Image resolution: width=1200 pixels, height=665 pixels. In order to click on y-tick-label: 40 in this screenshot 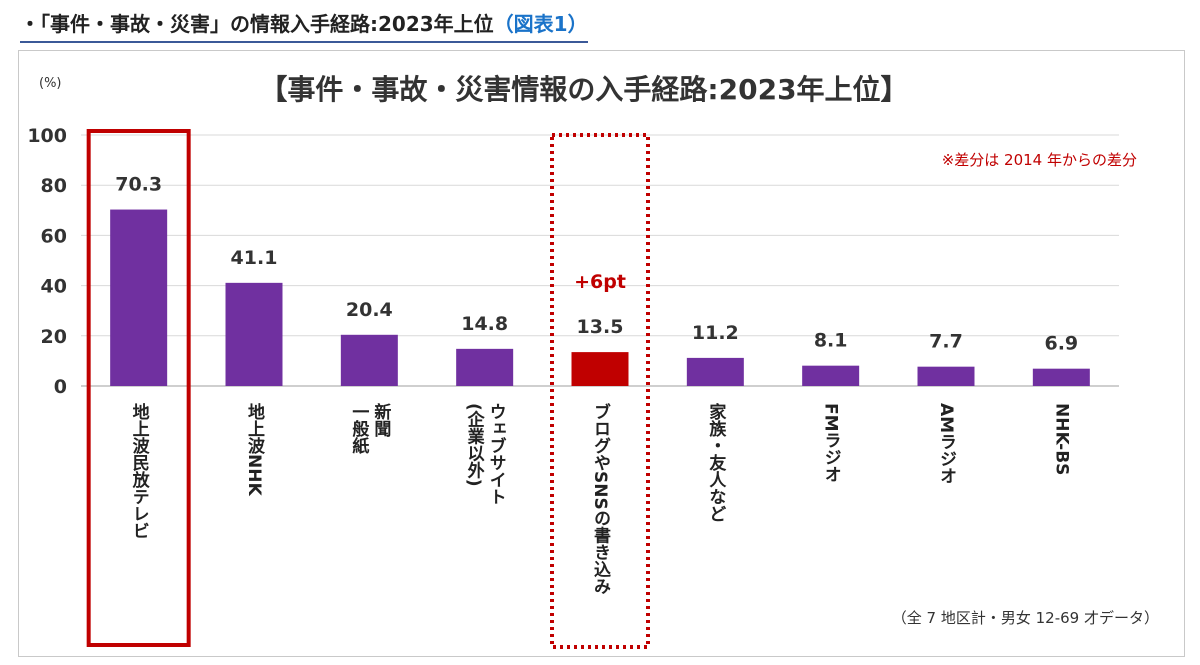, I will do `click(54, 287)`.